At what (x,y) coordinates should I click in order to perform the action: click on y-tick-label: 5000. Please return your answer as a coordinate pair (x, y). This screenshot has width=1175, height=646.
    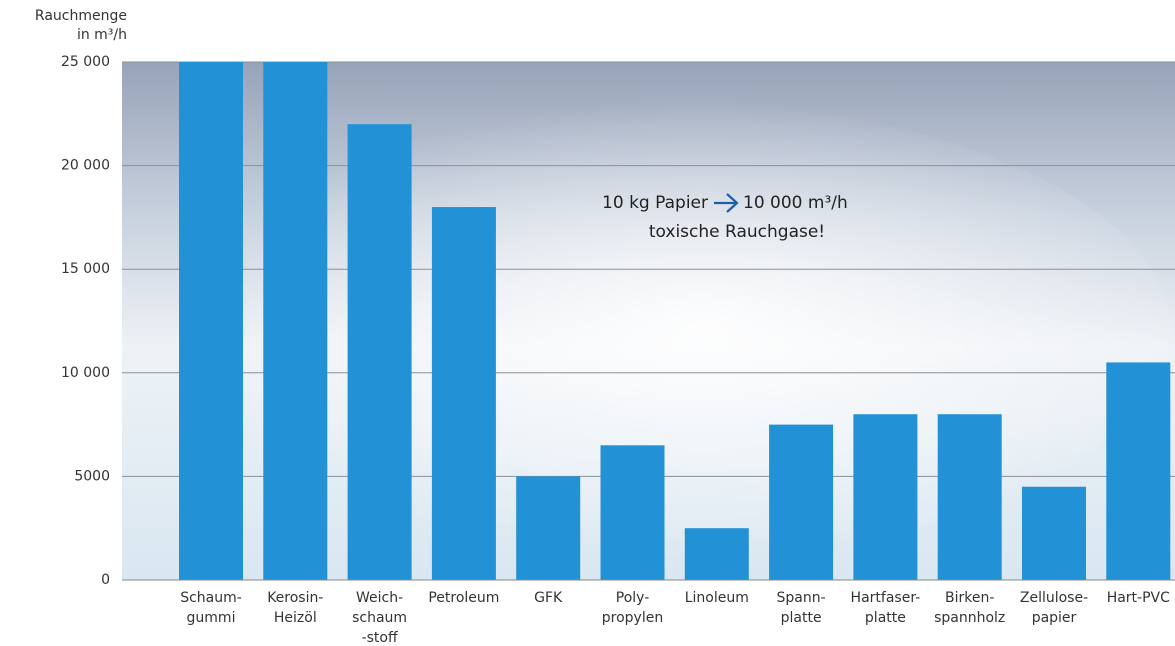
    Looking at the image, I should click on (92, 476).